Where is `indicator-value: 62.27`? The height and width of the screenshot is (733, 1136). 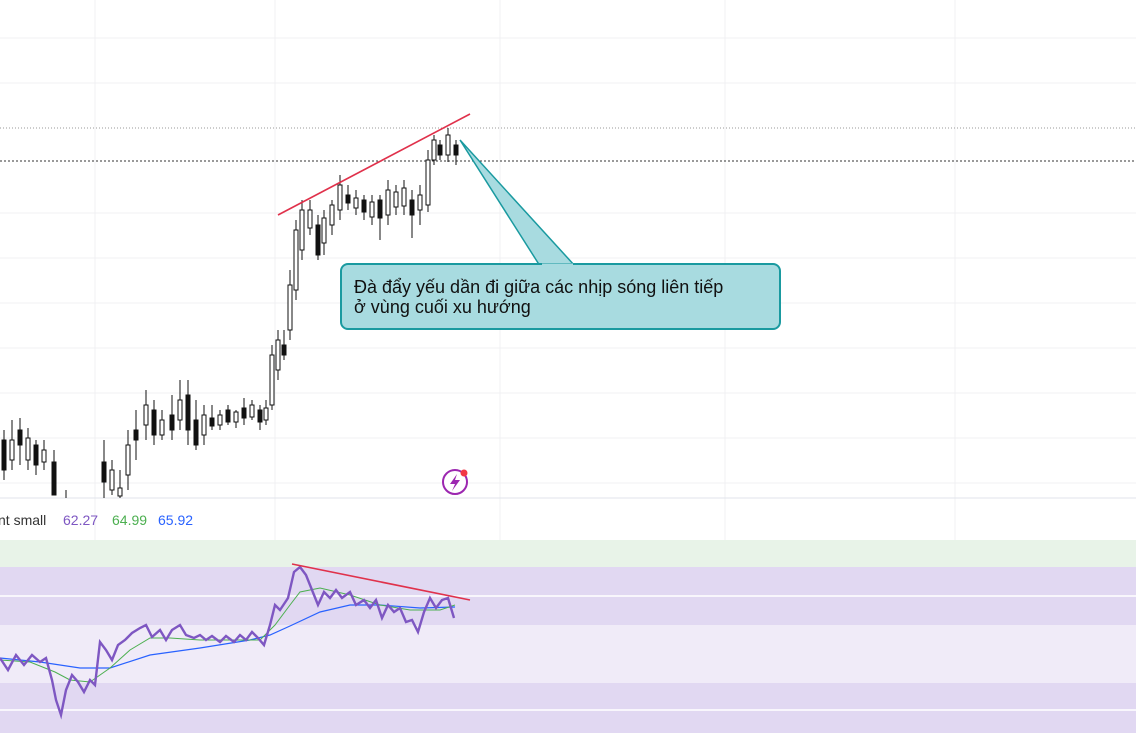 indicator-value: 62.27 is located at coordinates (80, 520).